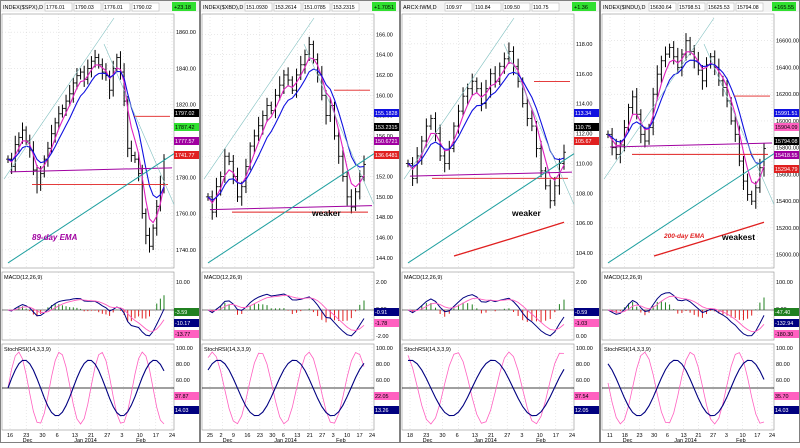 This screenshot has height=448, width=800. I want to click on ema-short-line, so click(286, 130).